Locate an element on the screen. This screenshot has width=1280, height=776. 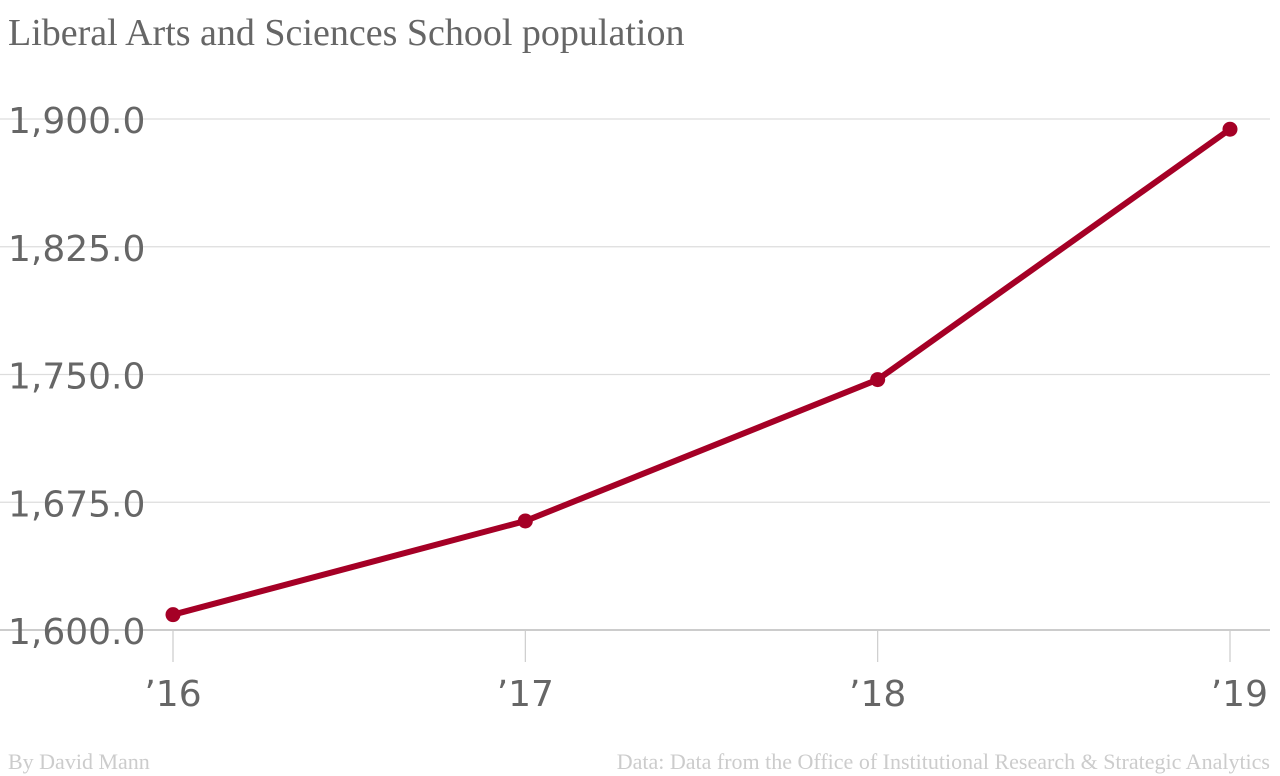
x-axis-ticks is located at coordinates (701, 646).